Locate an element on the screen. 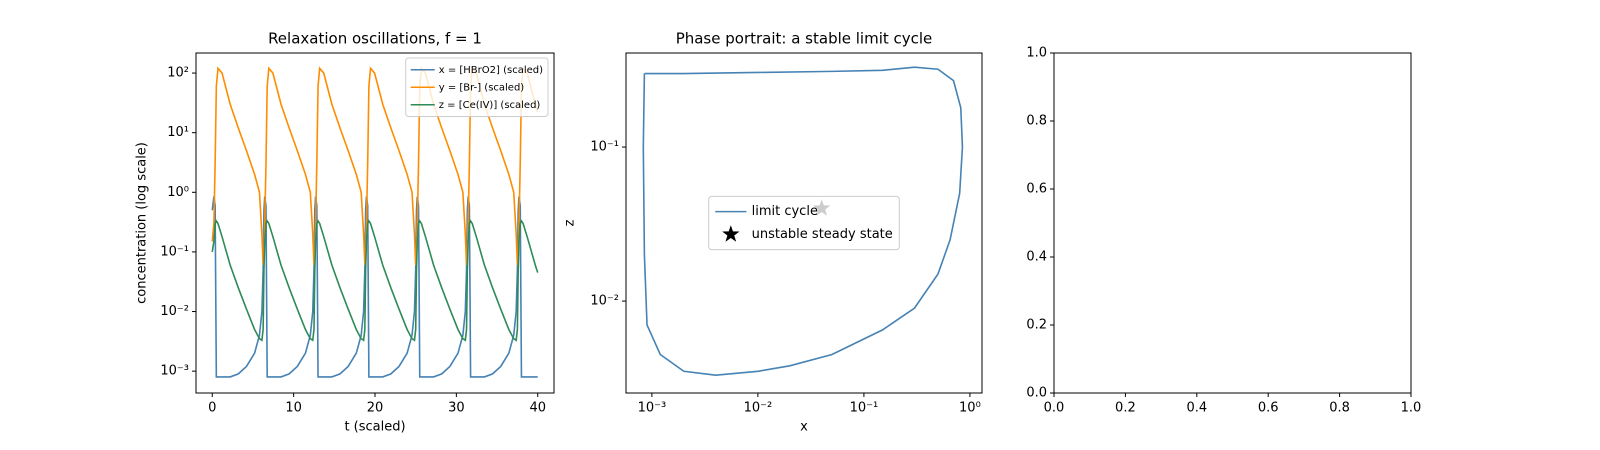 This screenshot has width=1600, height=450. x-tick-label: 10⁻³ is located at coordinates (652, 408).